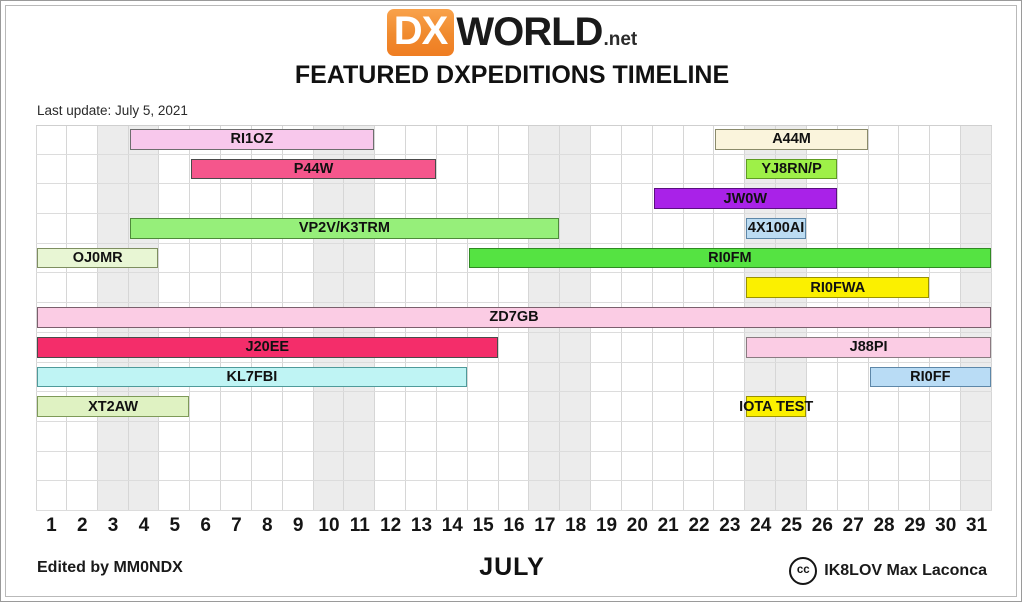 This screenshot has height=602, width=1022. I want to click on timeline-bar: KL7FBI, so click(252, 377).